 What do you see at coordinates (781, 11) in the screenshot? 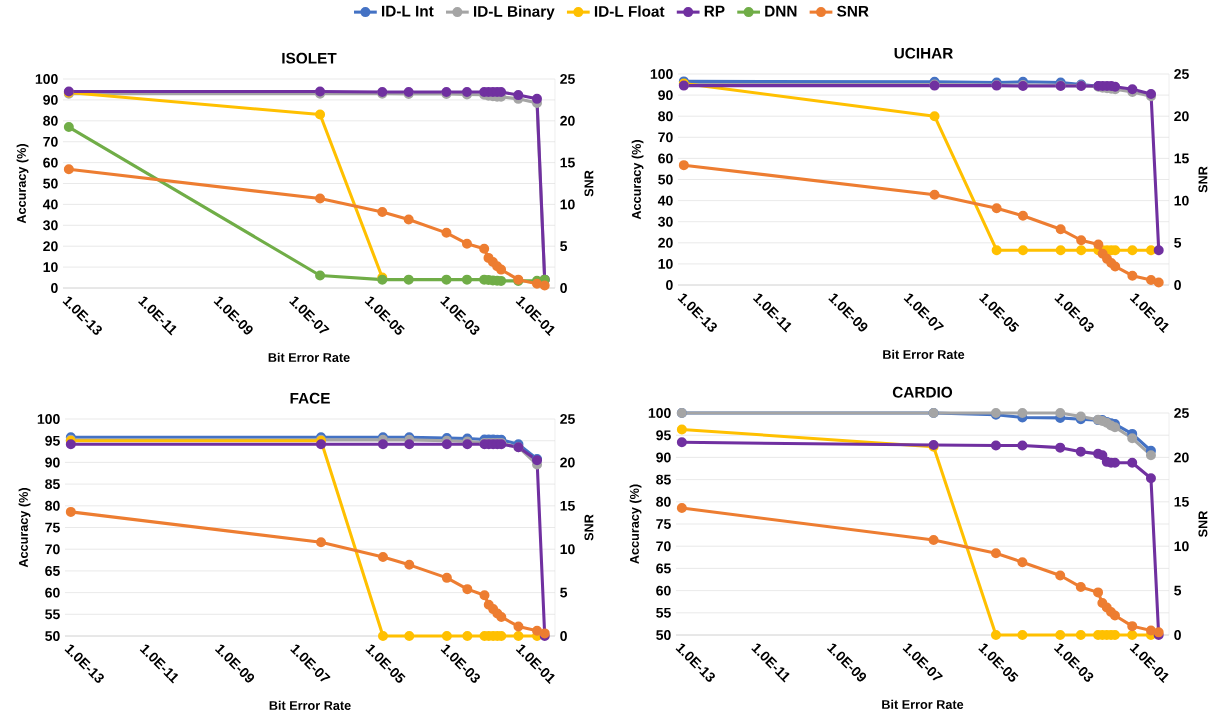
I see `legend-label: DNN` at bounding box center [781, 11].